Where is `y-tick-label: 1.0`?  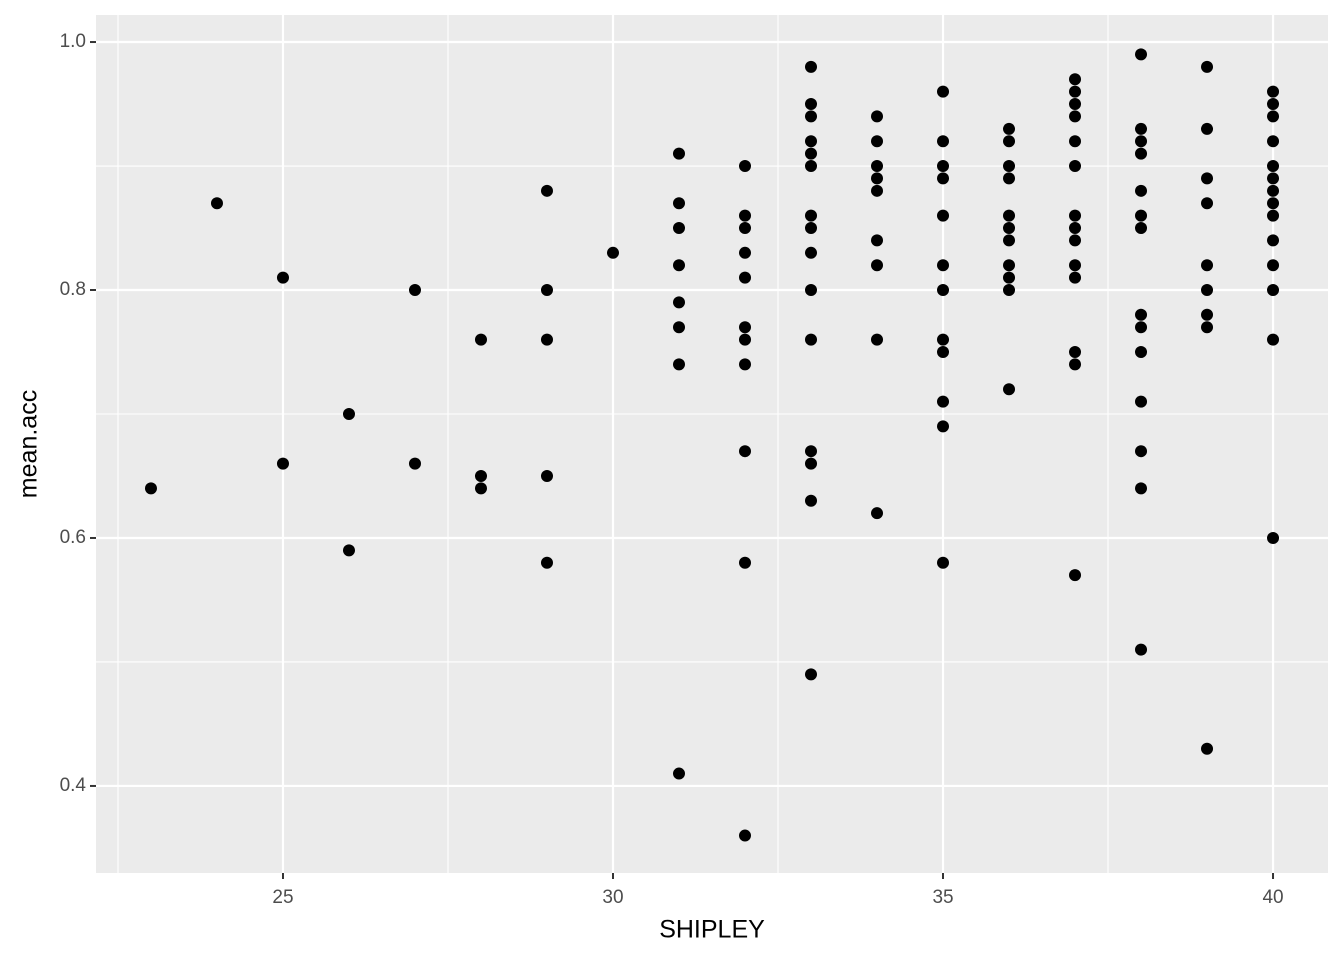
y-tick-label: 1.0 is located at coordinates (73, 41).